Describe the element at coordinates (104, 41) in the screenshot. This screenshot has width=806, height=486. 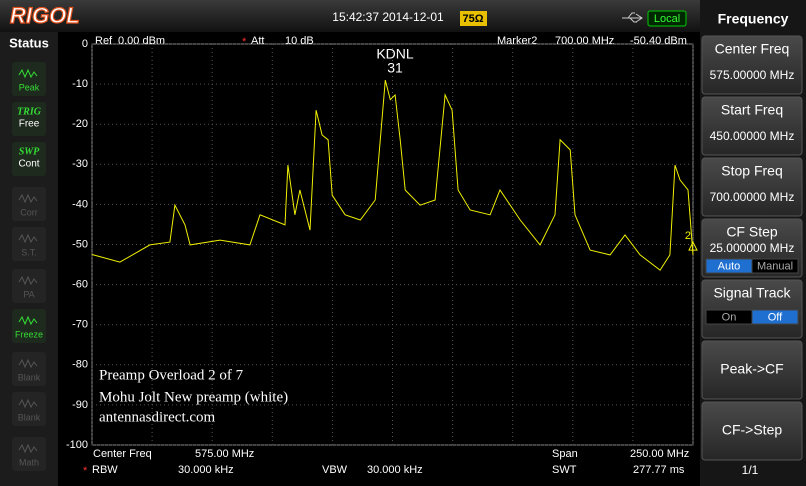
I see `ref-label: Ref` at that location.